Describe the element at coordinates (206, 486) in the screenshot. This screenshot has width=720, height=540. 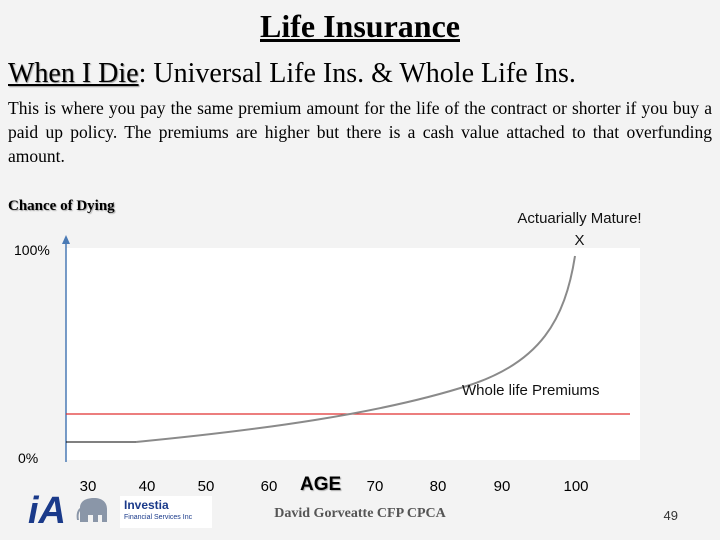
I see `x-tick: 50` at that location.